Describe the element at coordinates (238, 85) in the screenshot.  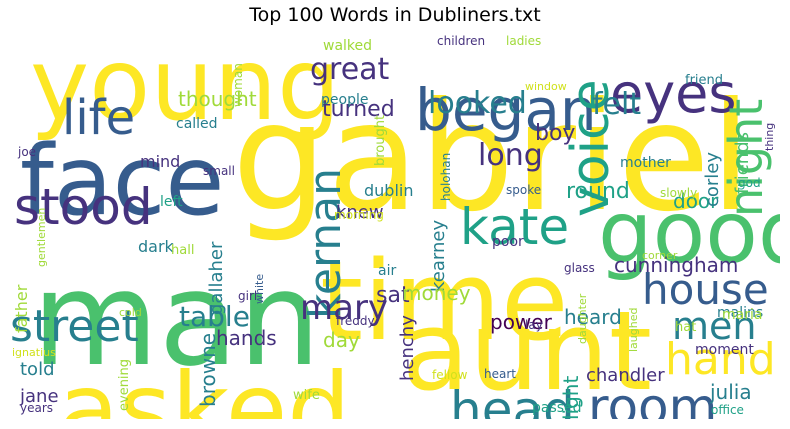
I see `cloud-word-woman: woman` at that location.